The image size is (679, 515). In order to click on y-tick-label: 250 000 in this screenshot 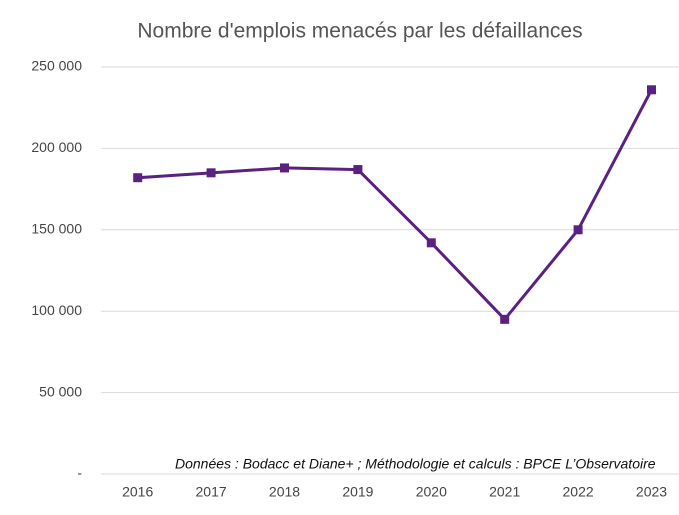, I will do `click(56, 66)`.